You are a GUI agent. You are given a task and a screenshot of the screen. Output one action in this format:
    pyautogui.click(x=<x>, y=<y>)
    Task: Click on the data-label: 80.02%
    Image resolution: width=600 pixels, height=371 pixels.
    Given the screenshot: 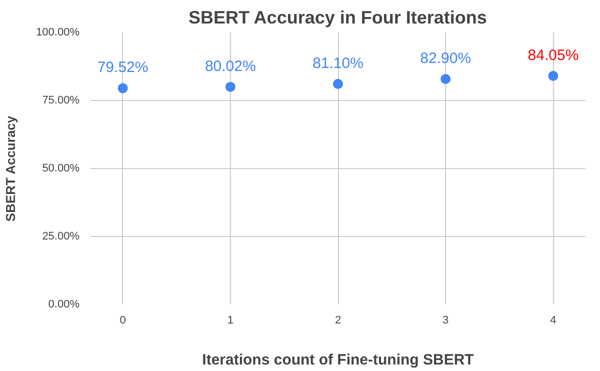 What is the action you would take?
    pyautogui.click(x=230, y=66)
    